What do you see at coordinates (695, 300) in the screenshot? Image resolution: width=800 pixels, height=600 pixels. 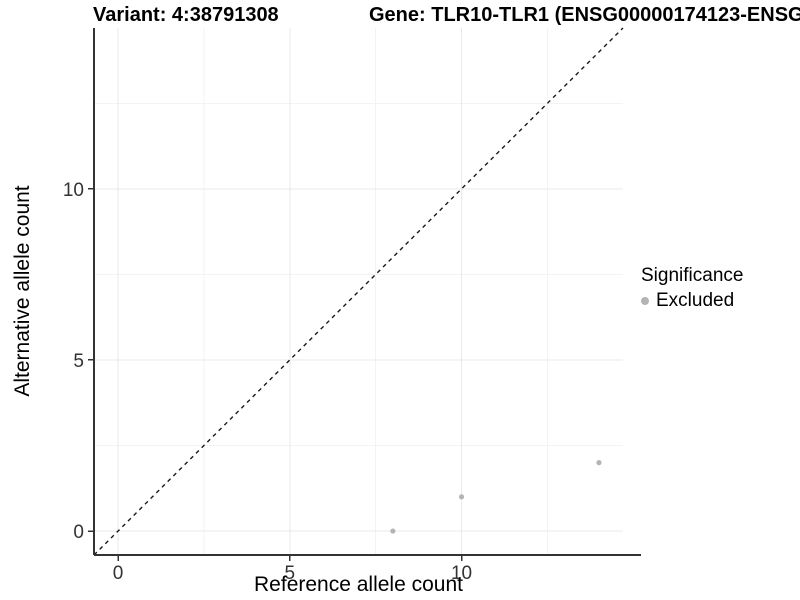 I see `legend-item-label: Excluded` at bounding box center [695, 300].